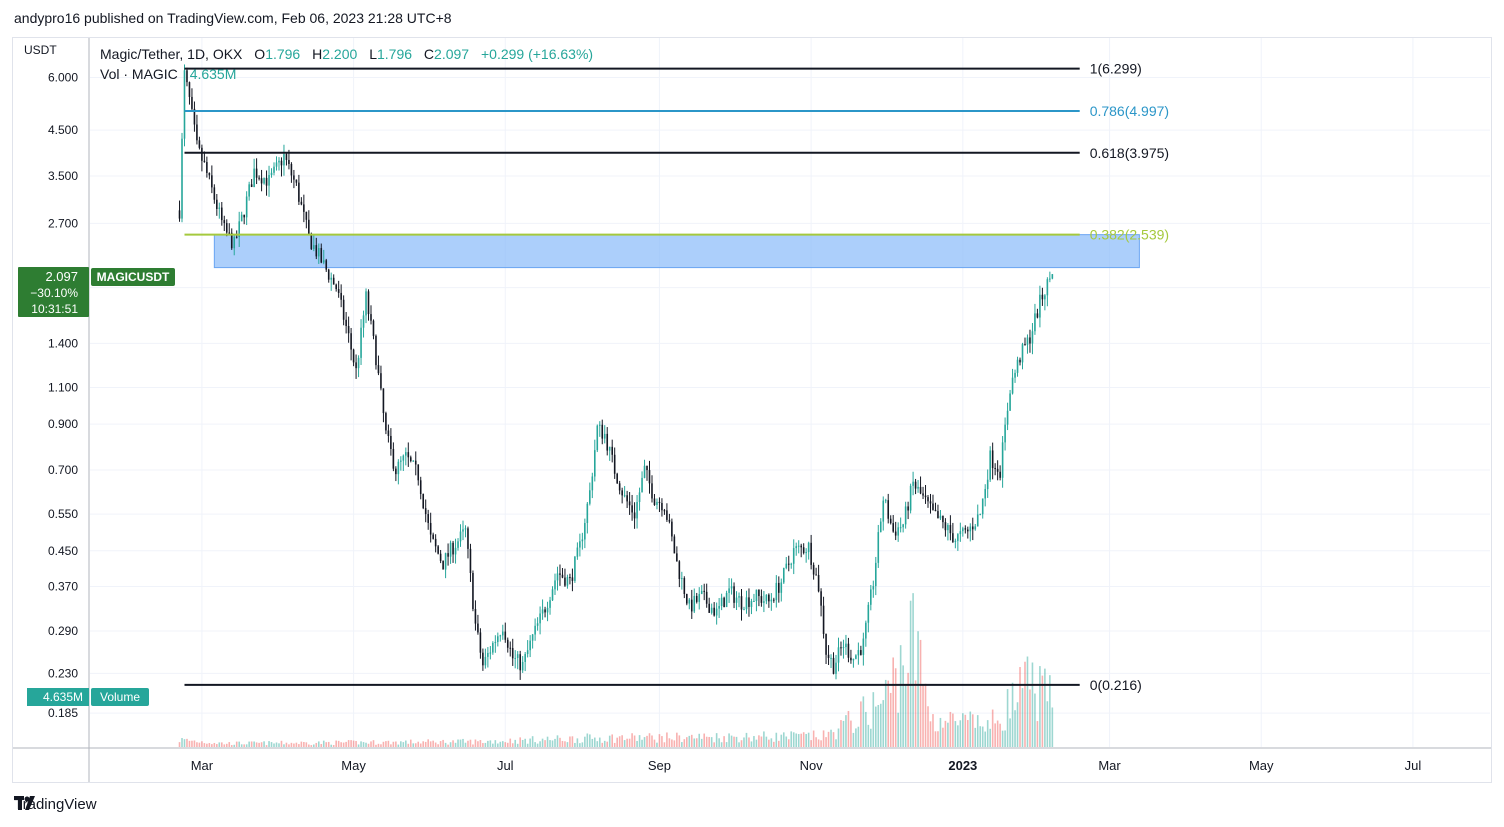 The width and height of the screenshot is (1504, 827). I want to click on legend-high-label: H, so click(317, 54).